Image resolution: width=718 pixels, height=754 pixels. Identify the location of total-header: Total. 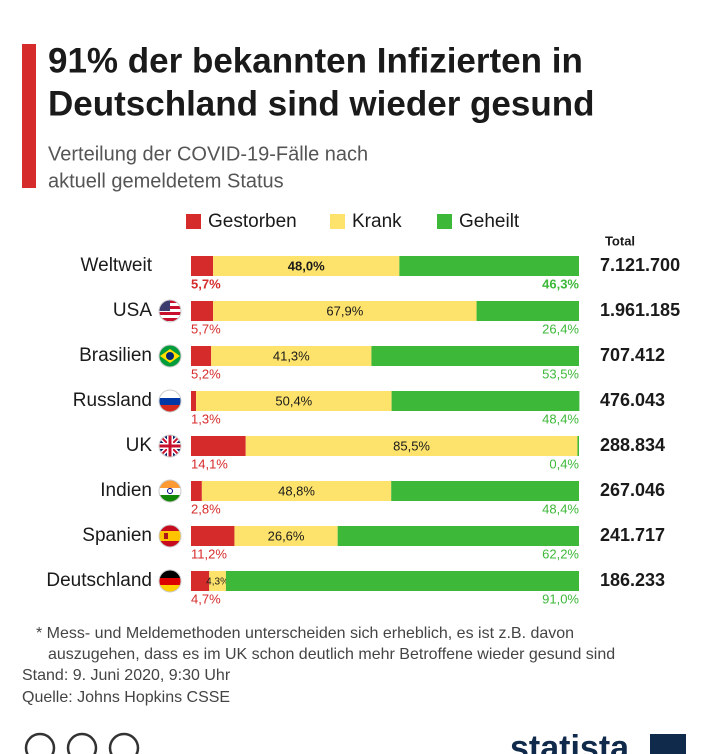
(620, 240).